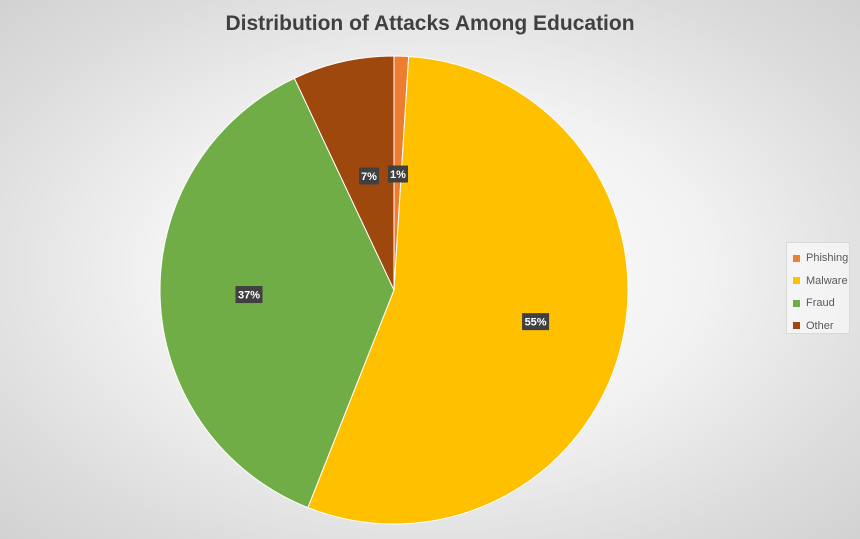  I want to click on legend-item-phishing: Phishing, so click(821, 258).